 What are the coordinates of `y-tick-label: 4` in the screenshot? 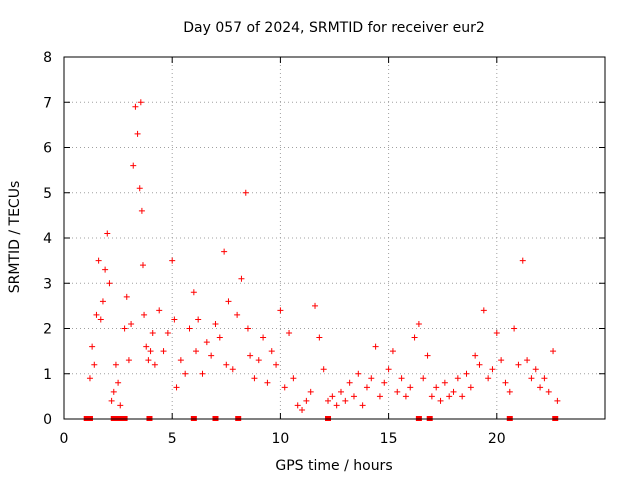 It's located at (47, 239).